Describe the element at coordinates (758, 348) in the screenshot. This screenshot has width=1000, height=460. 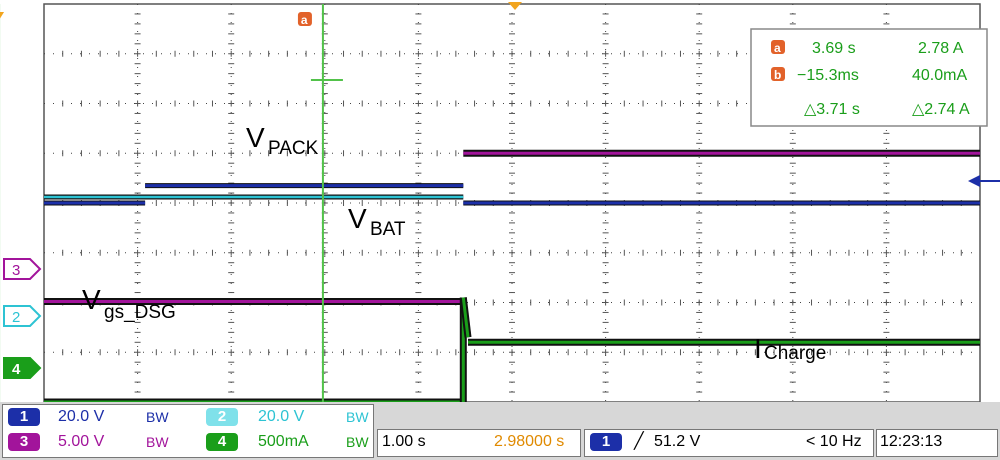
I see `svg-text: I` at that location.